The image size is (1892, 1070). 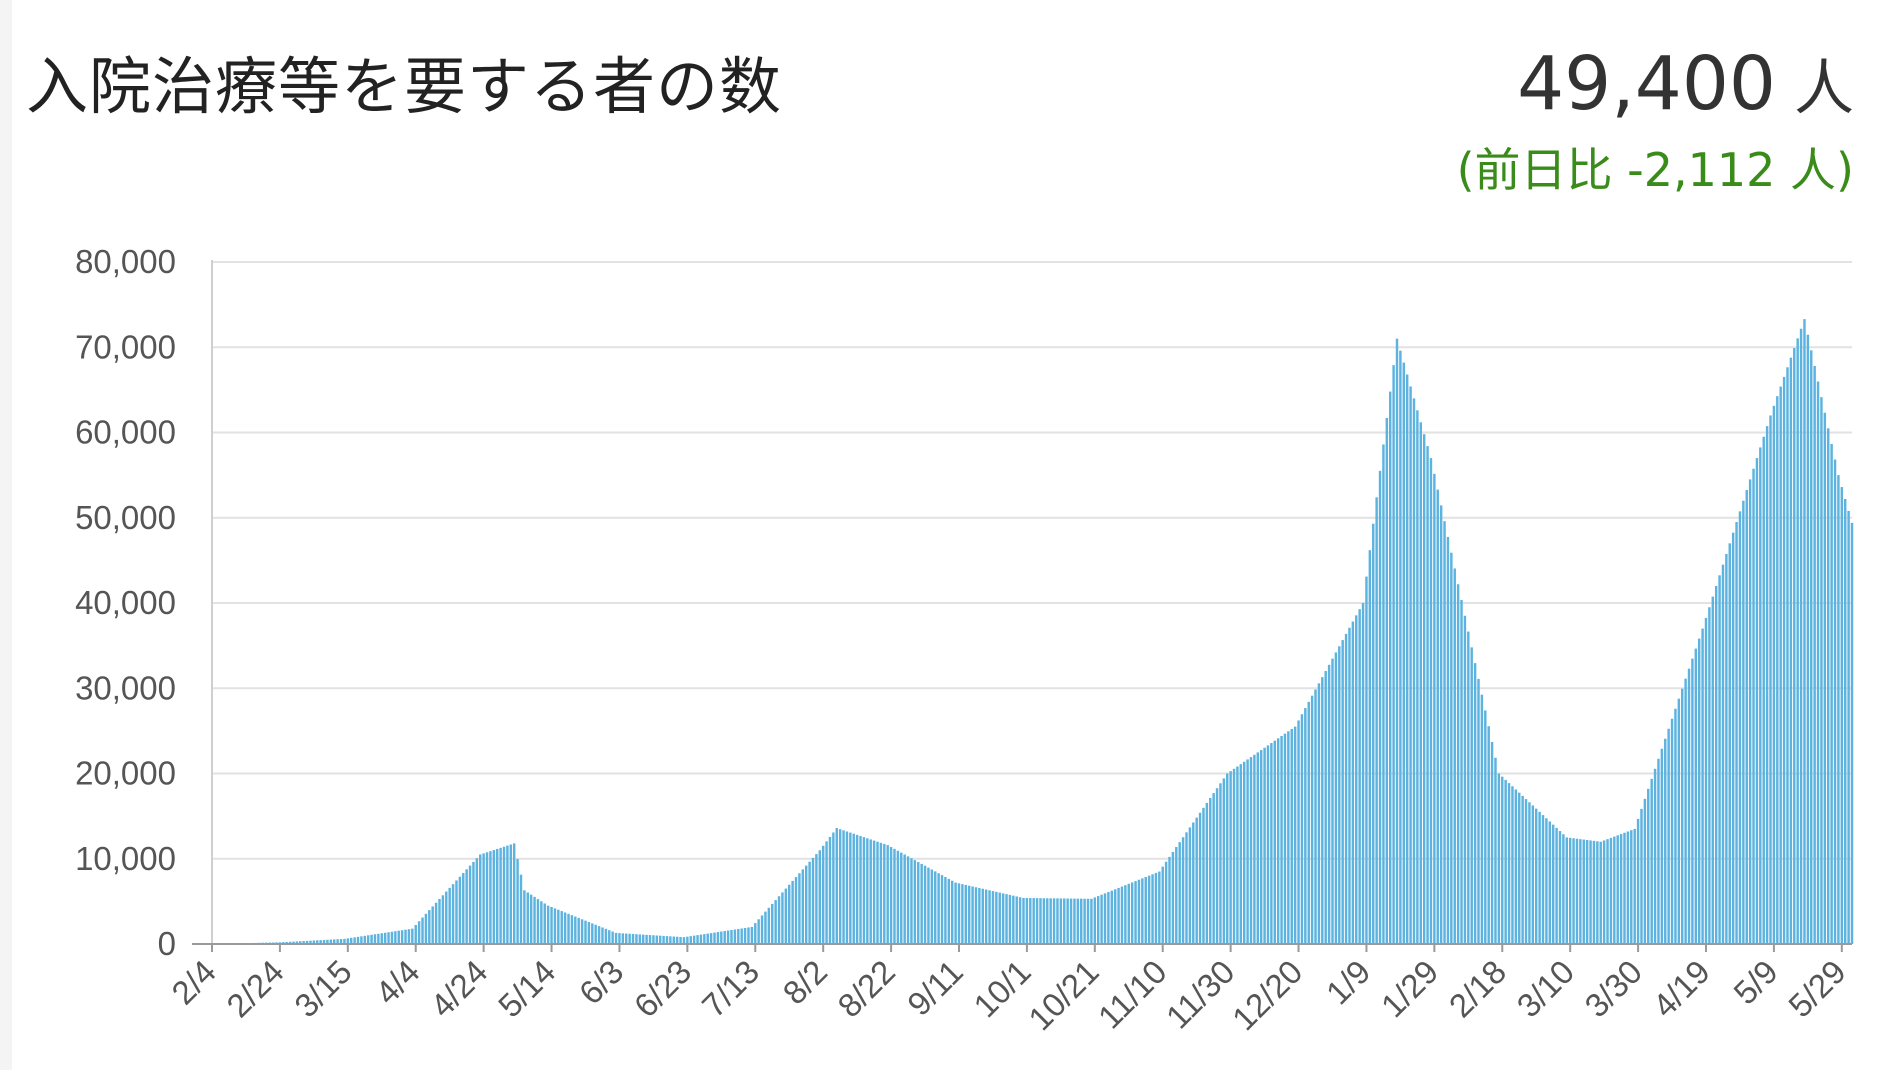 What do you see at coordinates (805, 982) in the screenshot?
I see `x-tick-label: 8/2` at bounding box center [805, 982].